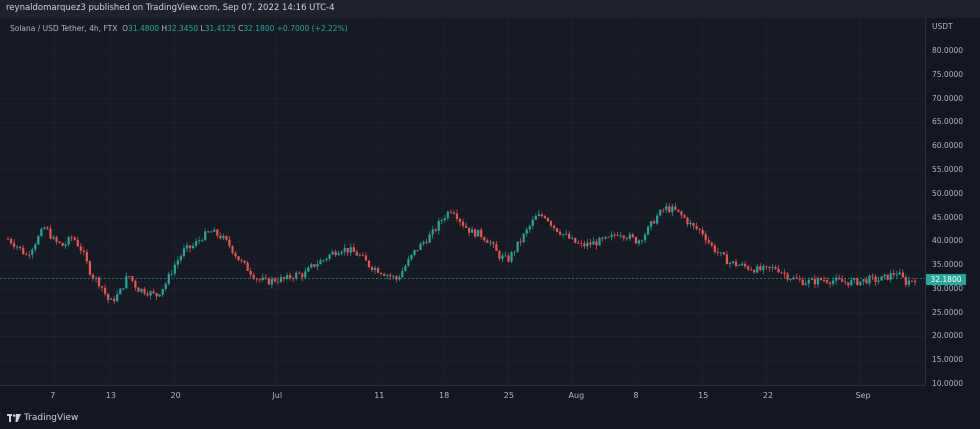 The image size is (980, 429). I want to click on price-tick-label: 60.0000, so click(948, 146).